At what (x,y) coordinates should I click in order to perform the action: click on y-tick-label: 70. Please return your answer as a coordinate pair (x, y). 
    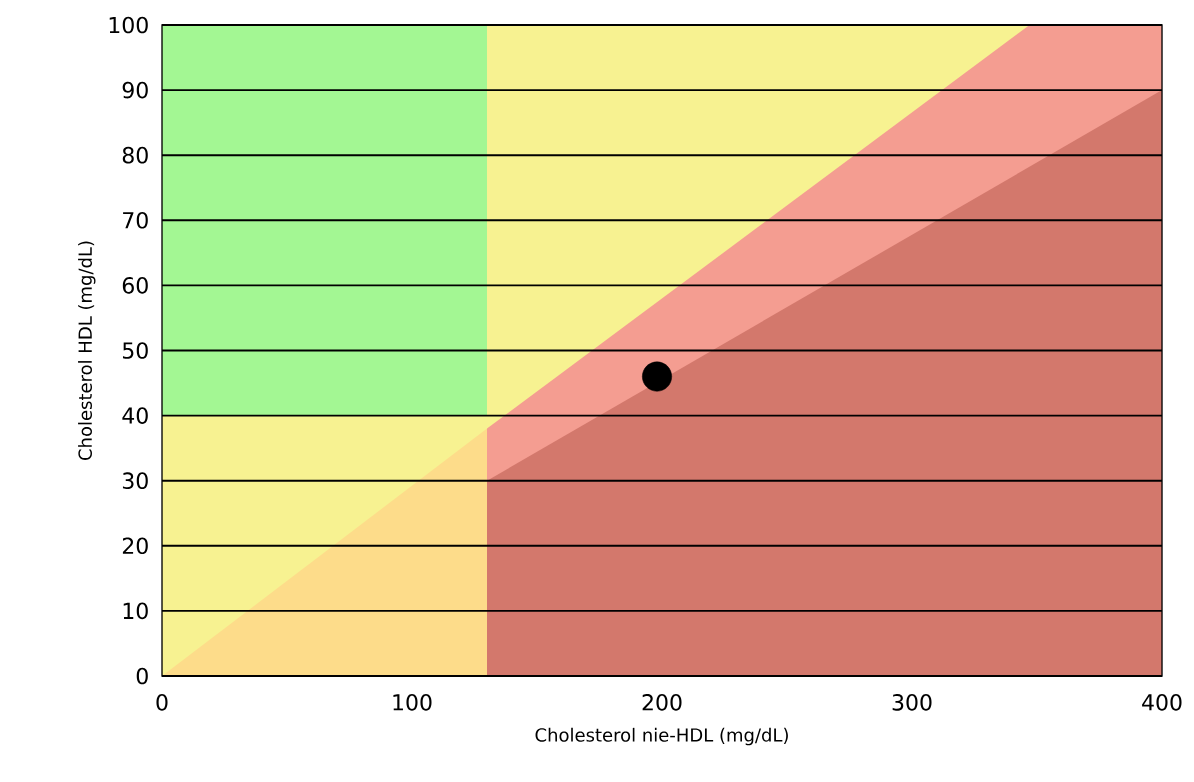
    Looking at the image, I should click on (135, 220).